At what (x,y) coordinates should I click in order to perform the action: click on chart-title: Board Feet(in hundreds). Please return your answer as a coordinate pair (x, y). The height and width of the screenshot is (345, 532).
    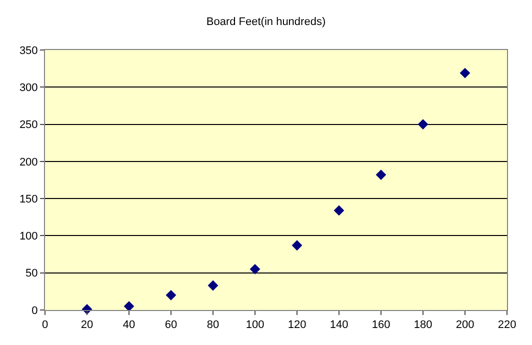
    Looking at the image, I should click on (266, 22).